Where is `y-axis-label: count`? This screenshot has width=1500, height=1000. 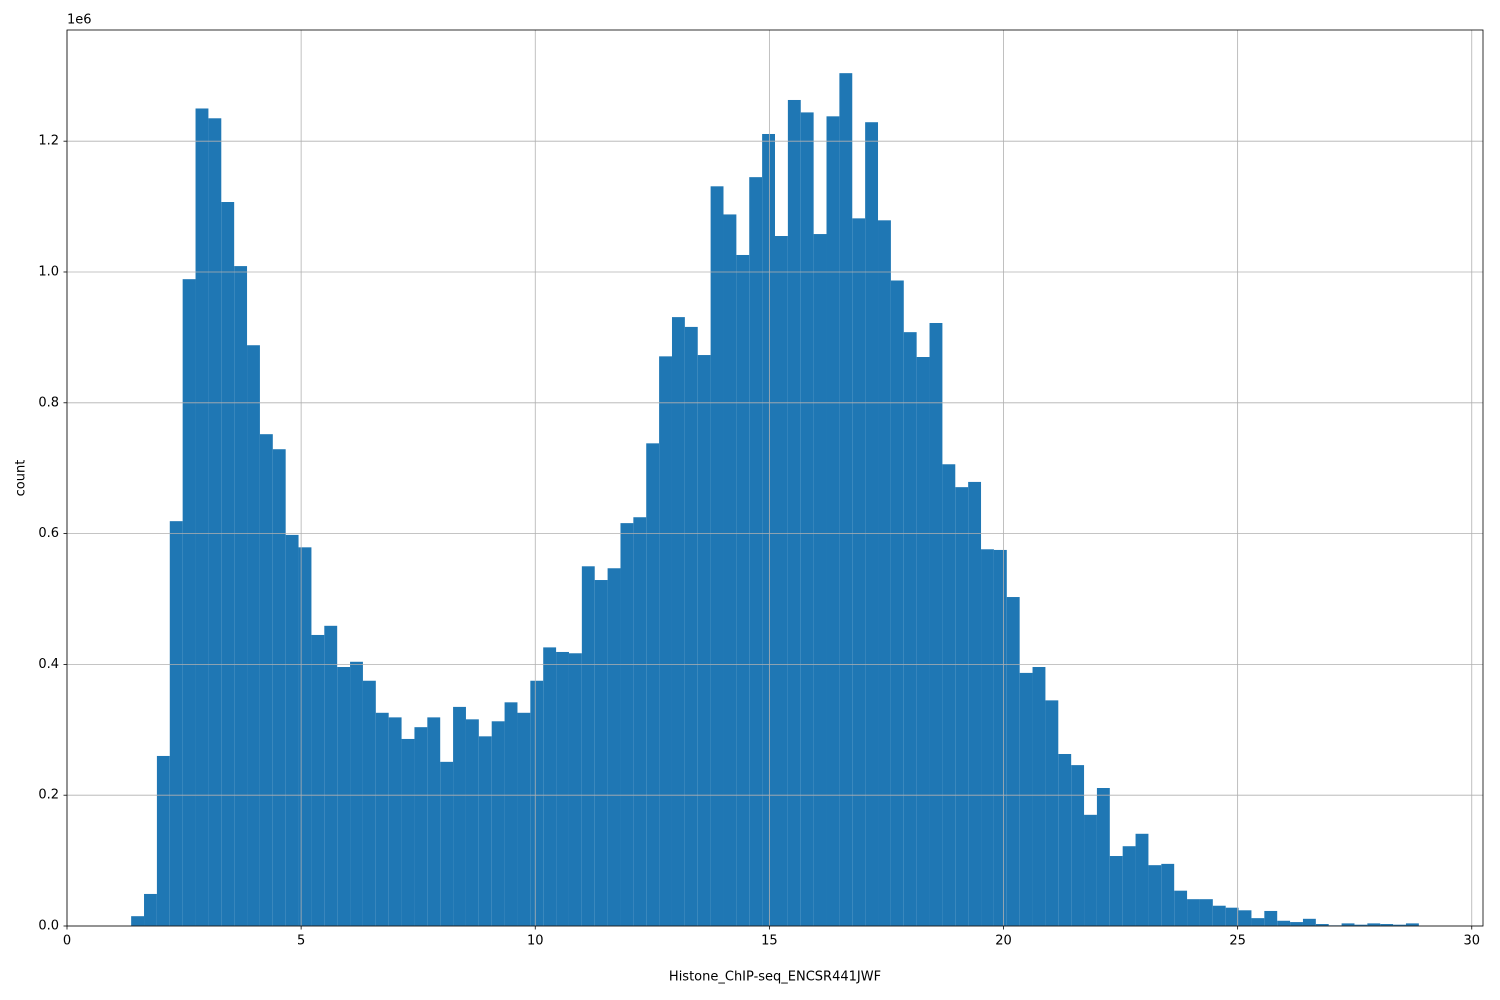
y-axis-label: count is located at coordinates (21, 478).